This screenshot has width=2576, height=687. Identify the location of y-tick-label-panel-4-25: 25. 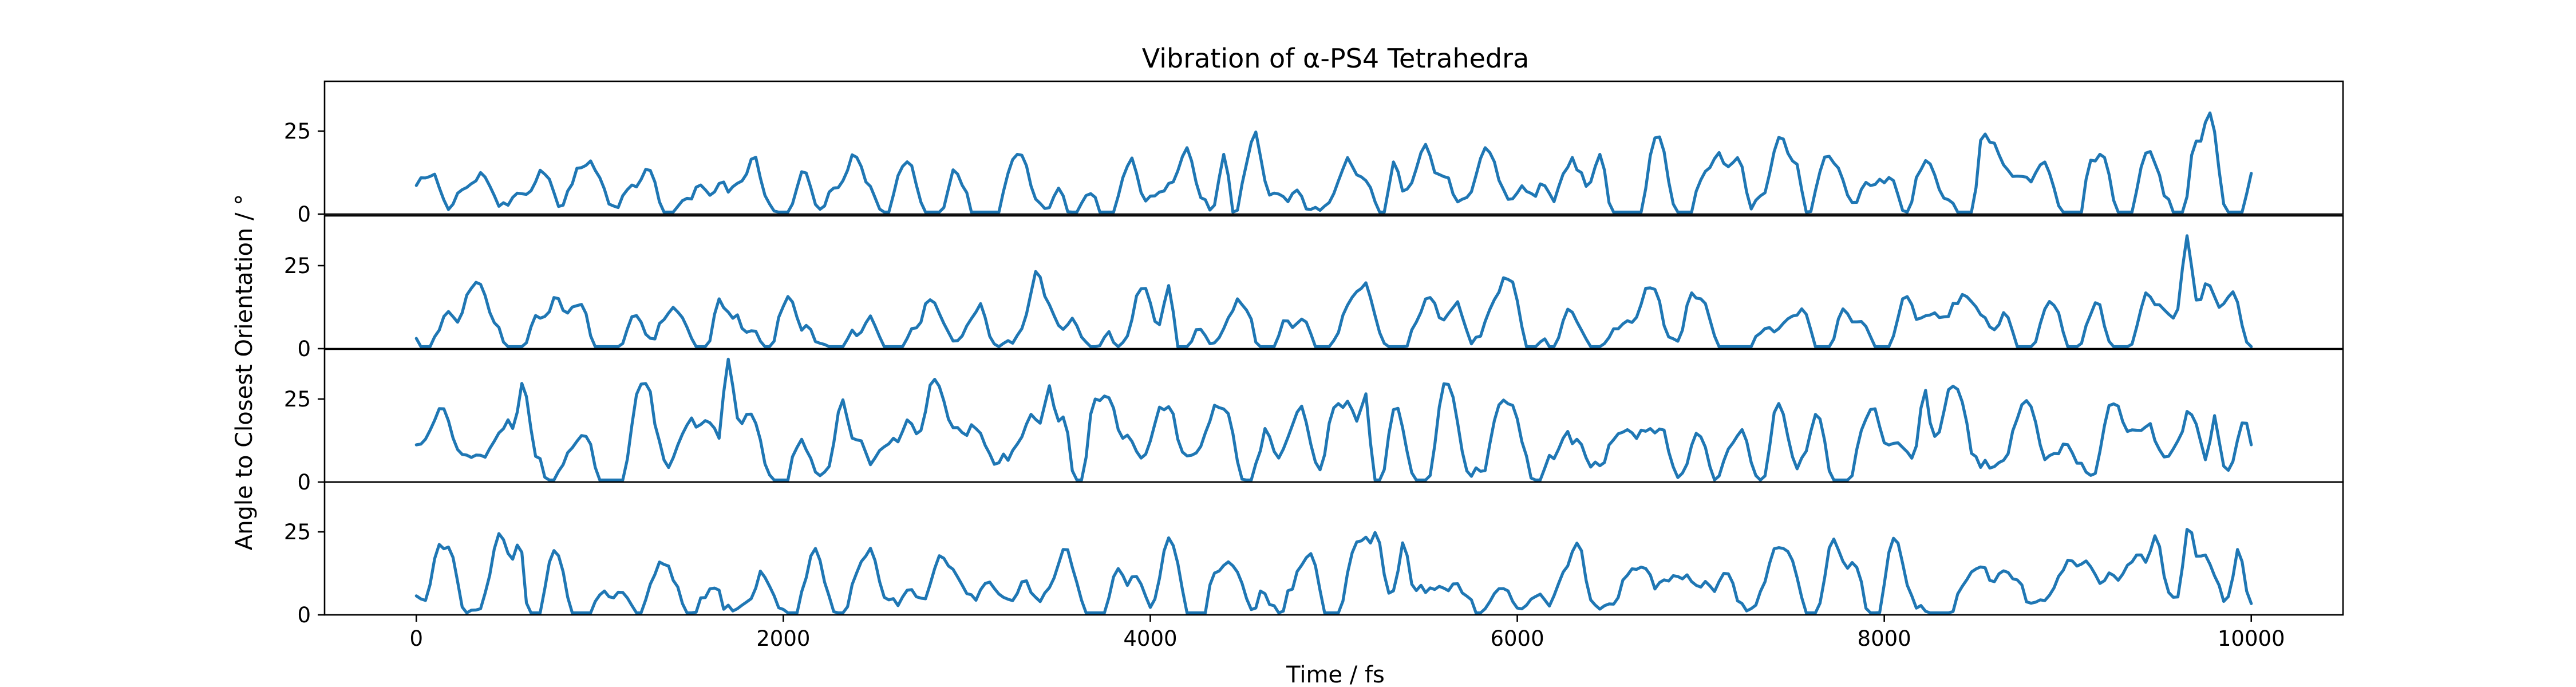
(297, 532).